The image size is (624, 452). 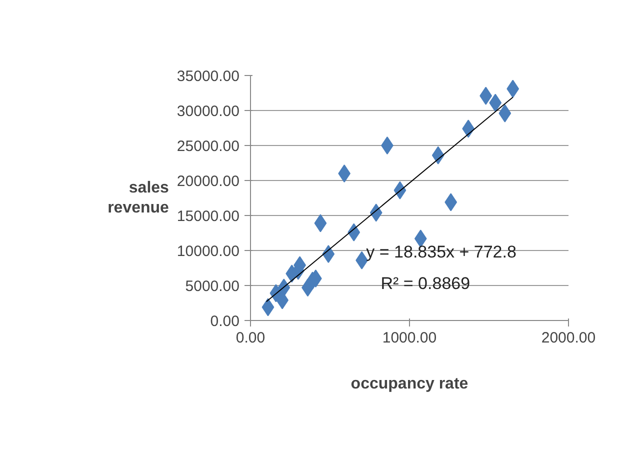 What do you see at coordinates (425, 283) in the screenshot?
I see `annotation: R² = 0.8869` at bounding box center [425, 283].